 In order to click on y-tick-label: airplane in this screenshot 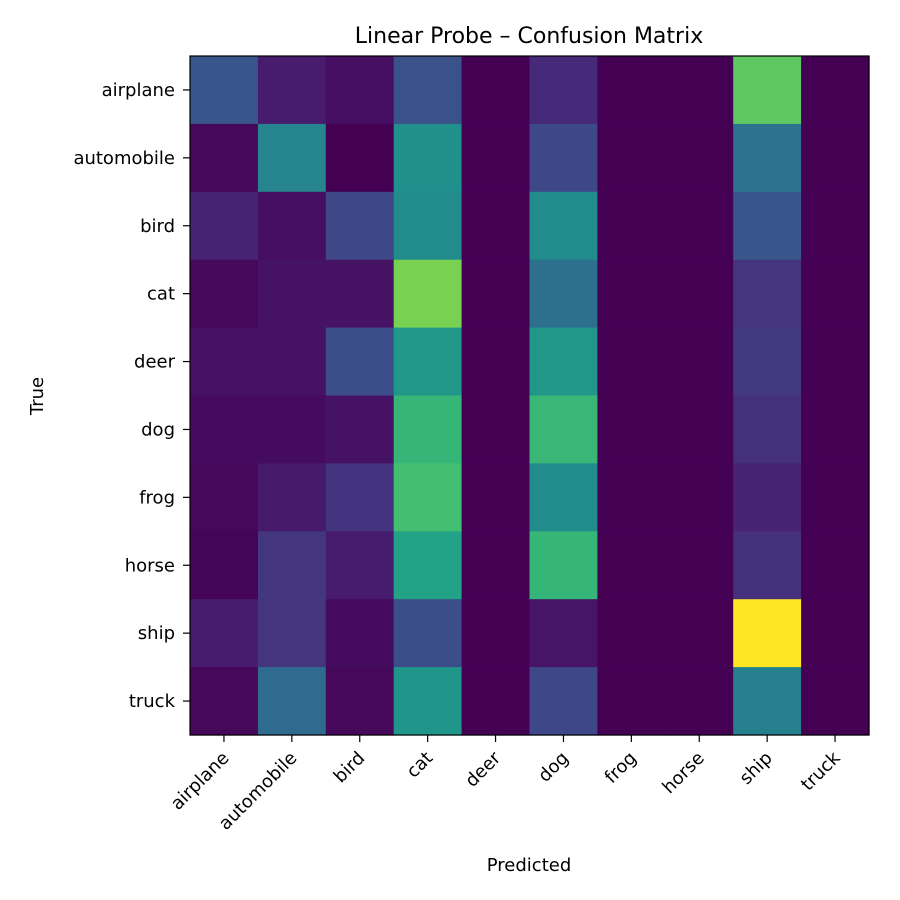, I will do `click(138, 90)`.